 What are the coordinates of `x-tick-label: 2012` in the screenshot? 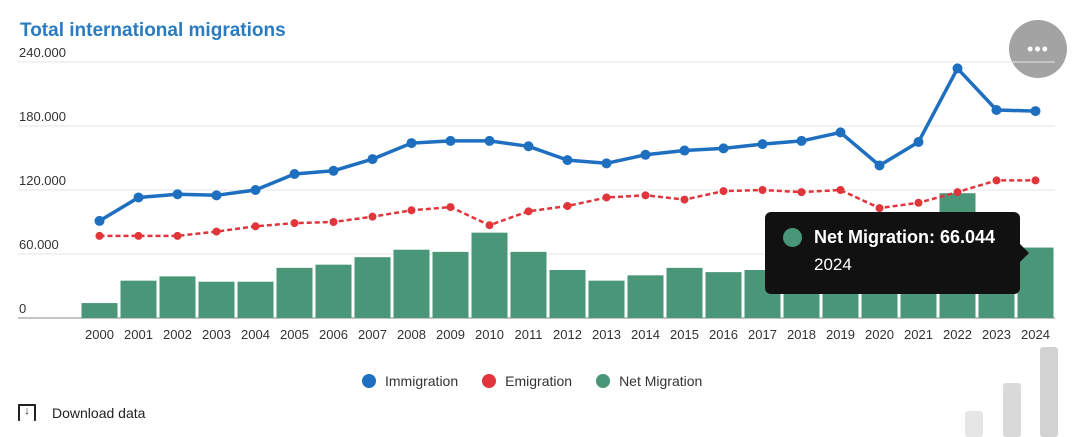 It's located at (567, 334).